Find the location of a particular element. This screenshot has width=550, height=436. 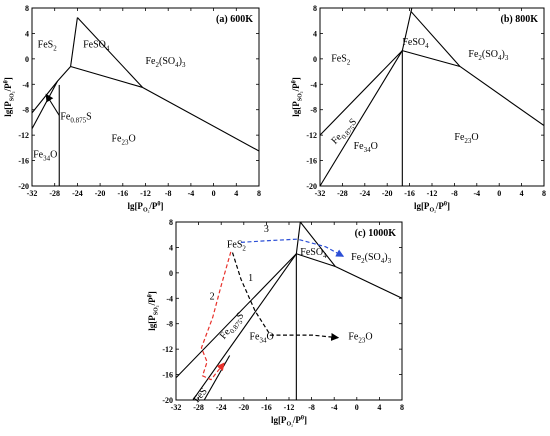

formula-subscript: 0.875 is located at coordinates (78, 120).